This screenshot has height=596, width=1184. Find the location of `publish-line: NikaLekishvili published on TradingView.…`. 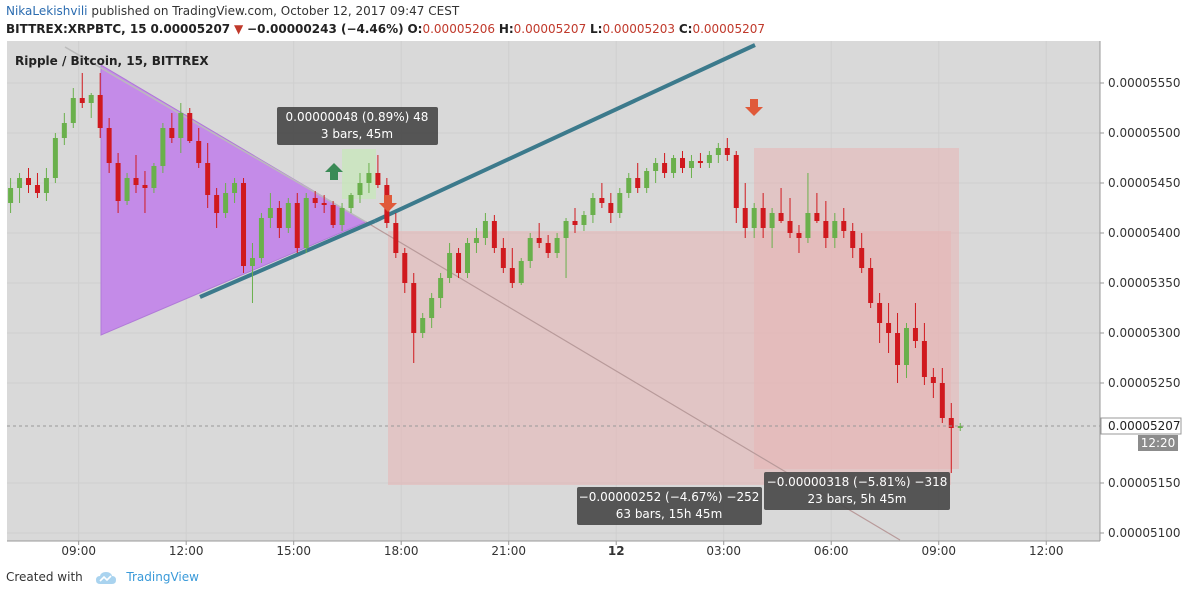

publish-line: NikaLekishvili published on TradingView.… is located at coordinates (232, 11).